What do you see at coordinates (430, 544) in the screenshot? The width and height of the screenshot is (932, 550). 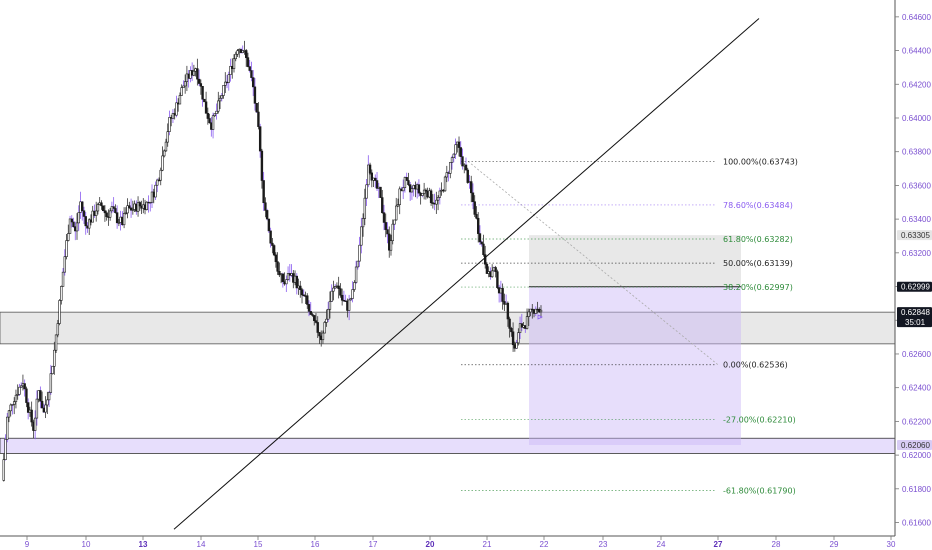 I see `time-tick-label: 20` at bounding box center [430, 544].